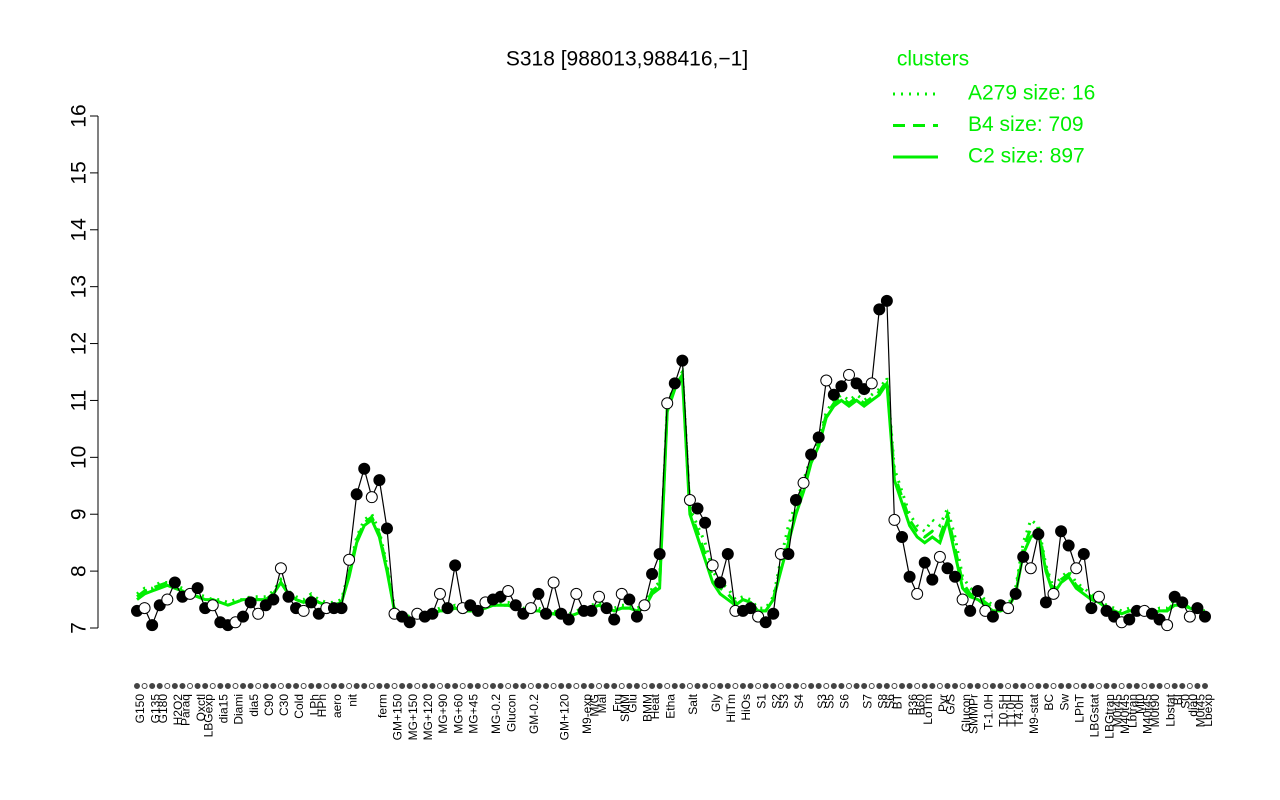 The width and height of the screenshot is (1280, 800). What do you see at coordinates (928, 709) in the screenshot?
I see `x-tick-label: LoTm` at bounding box center [928, 709].